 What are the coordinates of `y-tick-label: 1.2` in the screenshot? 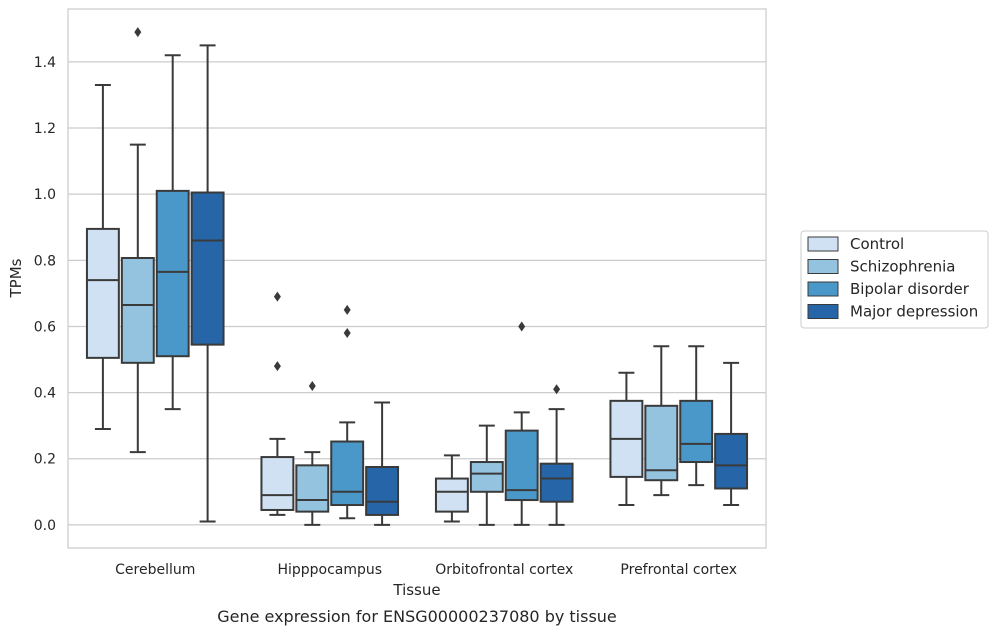 It's located at (45, 129).